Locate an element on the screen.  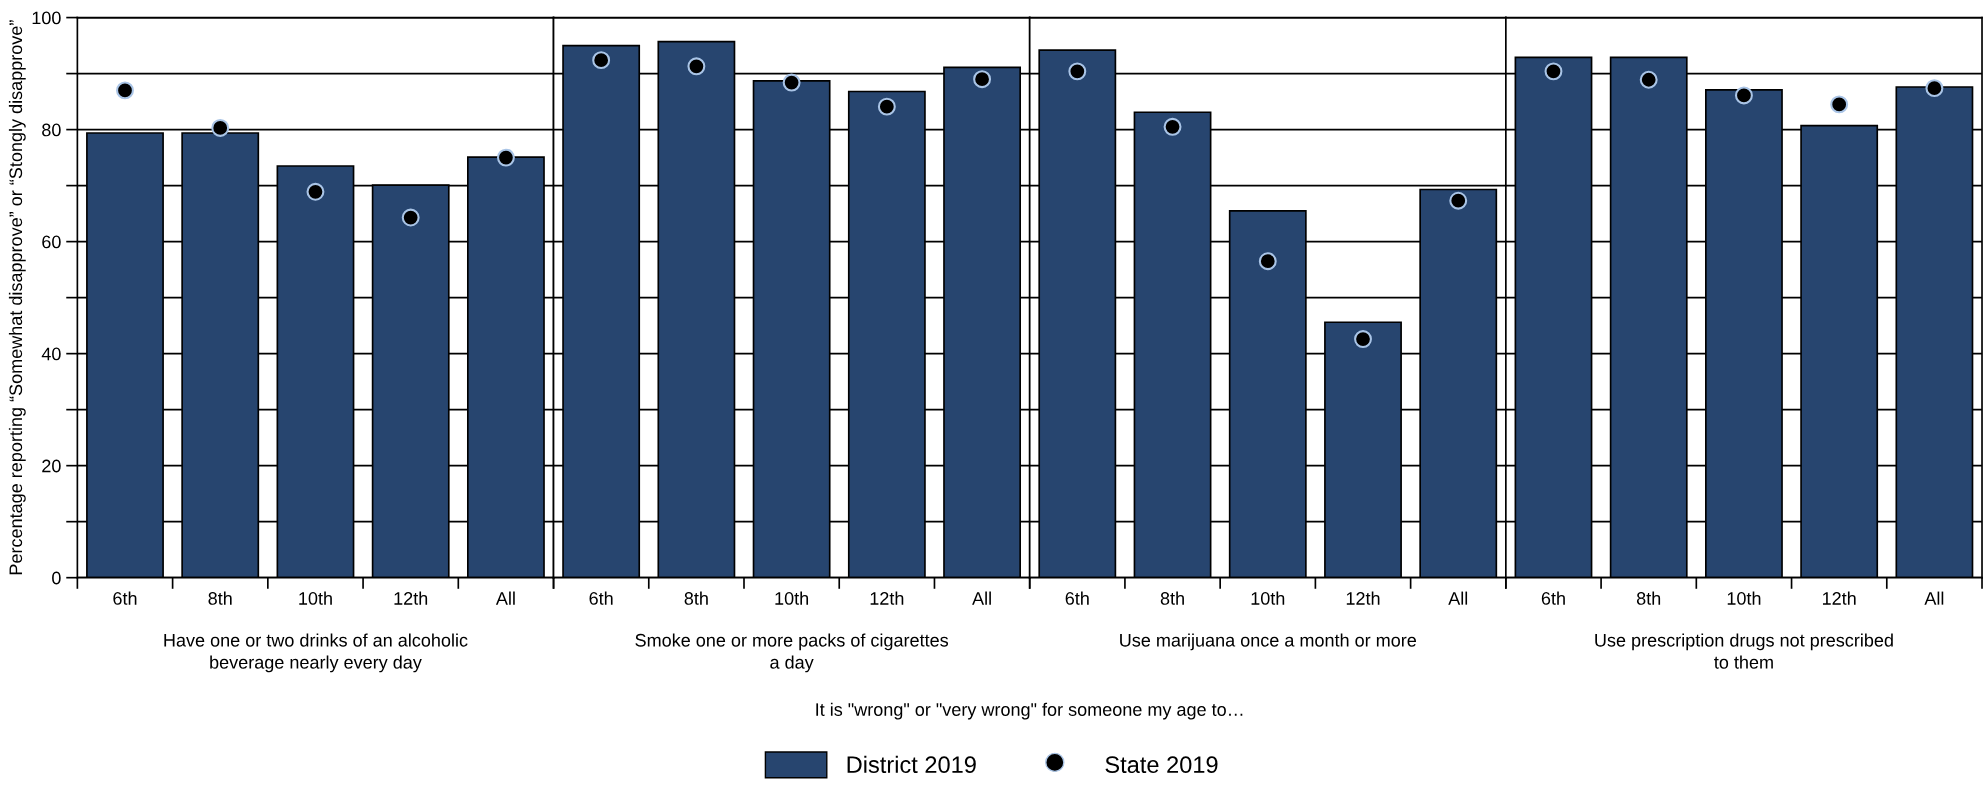
legend-label: District 2019 is located at coordinates (911, 764).